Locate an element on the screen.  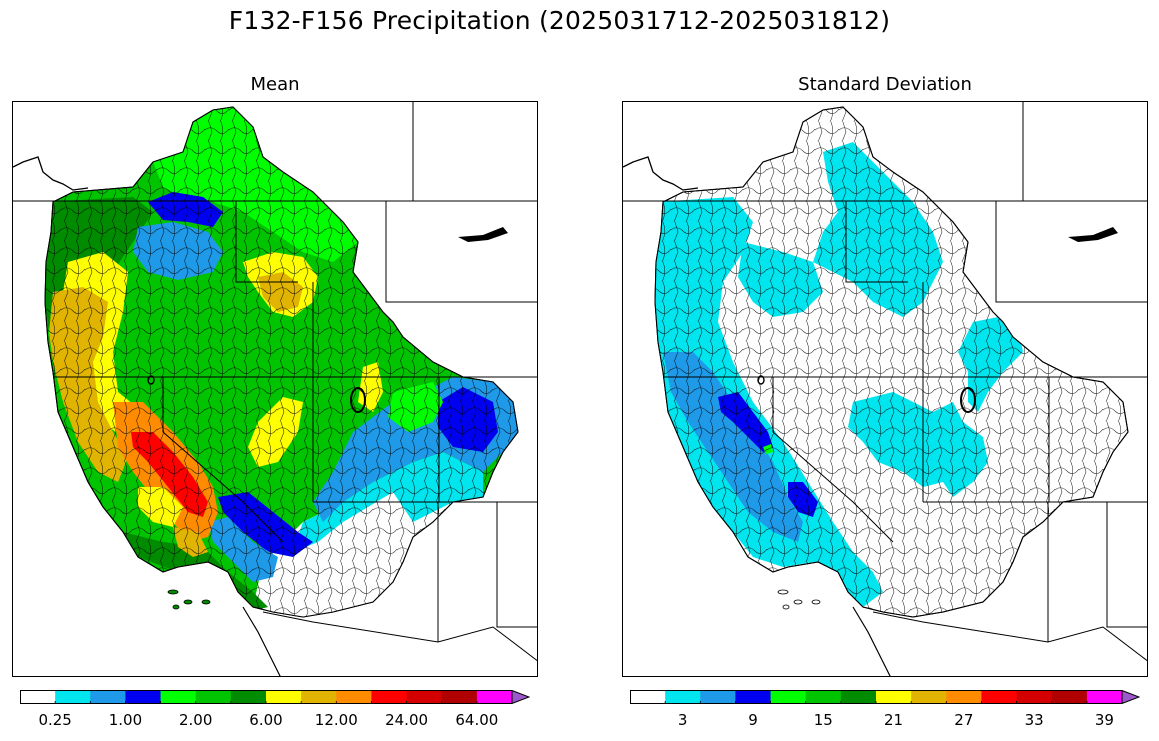
mean-lake-tahoe is located at coordinates (151, 380).